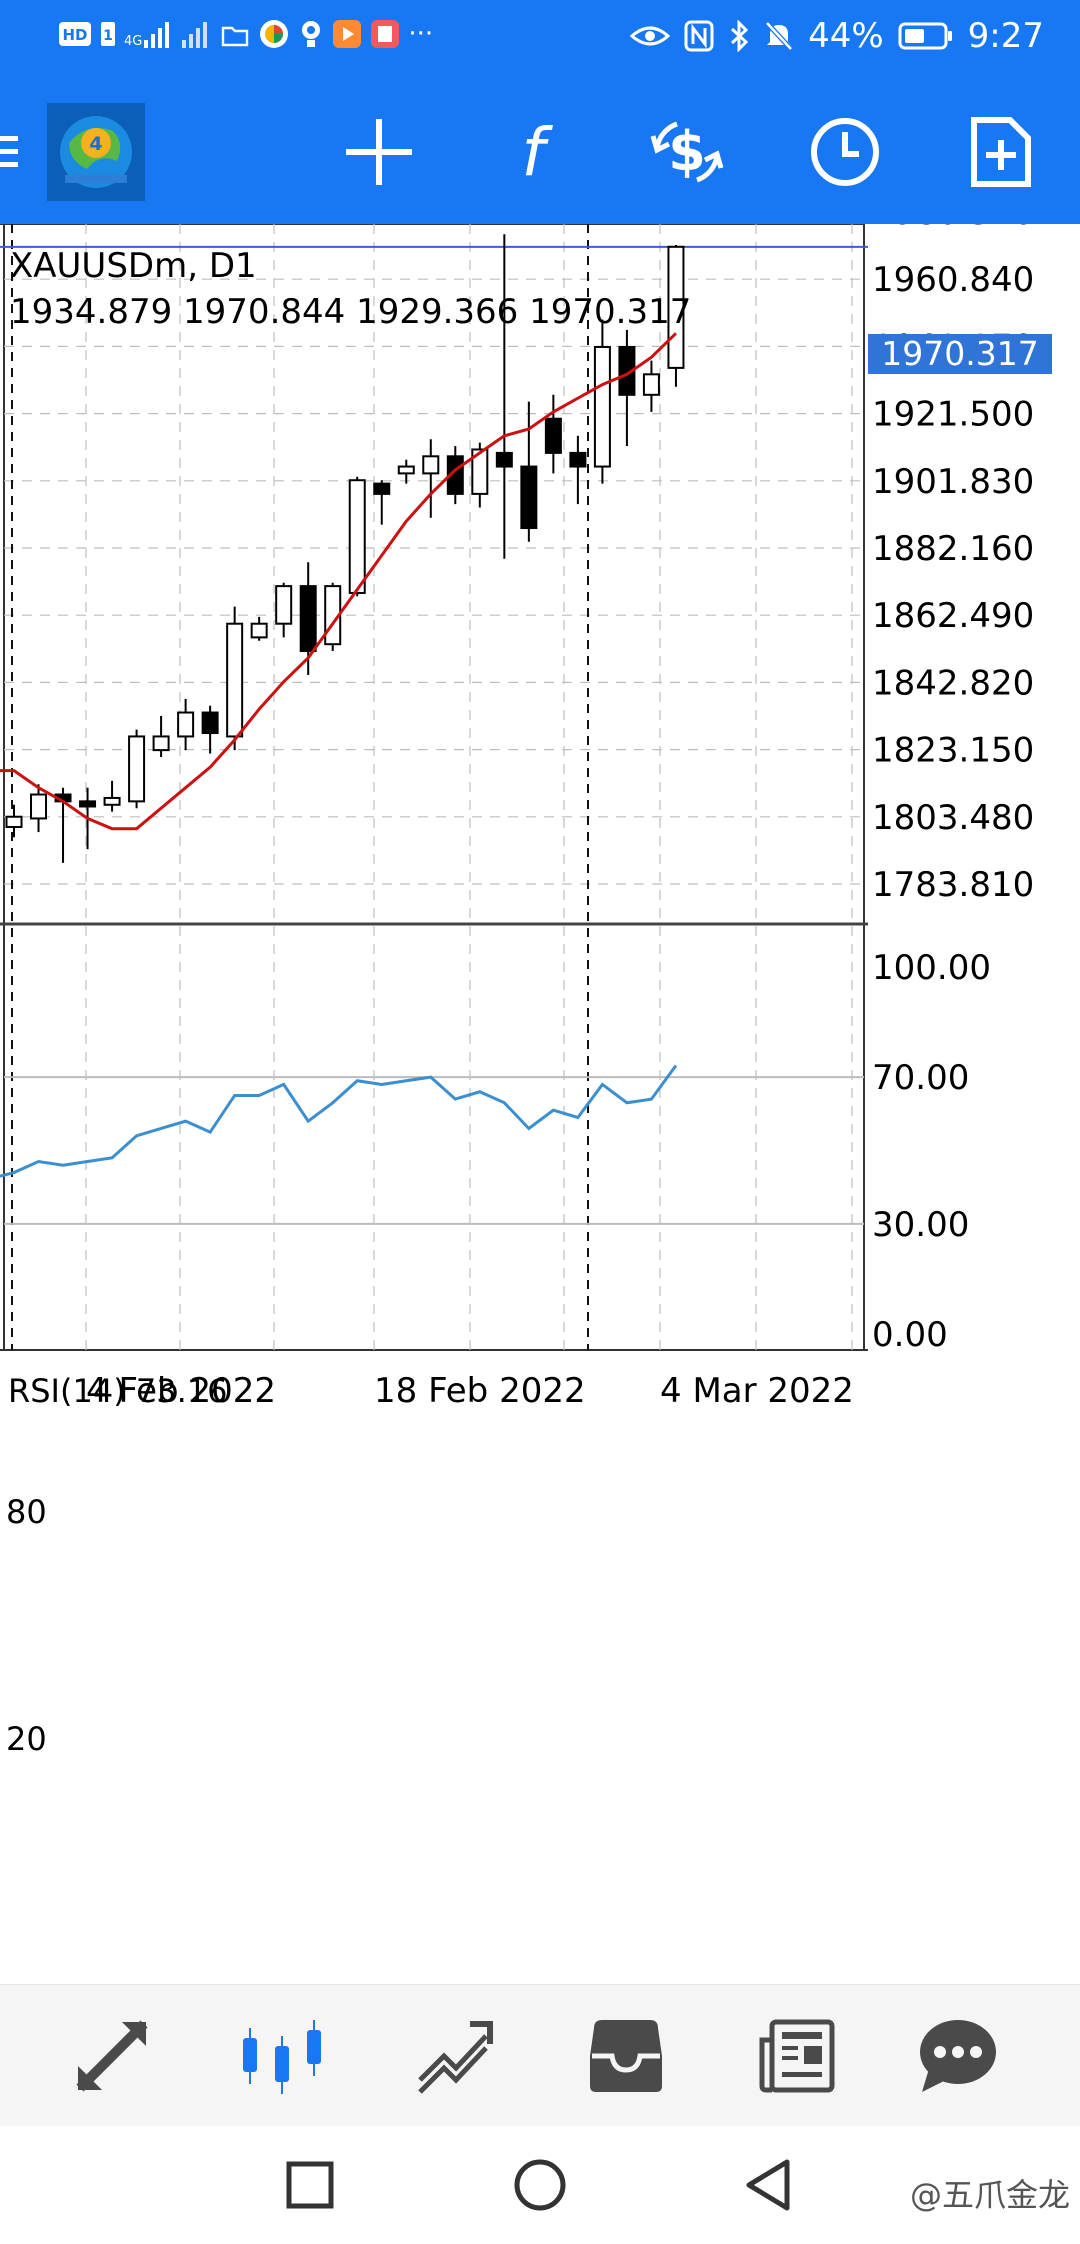 The width and height of the screenshot is (1080, 2244). I want to click on nav-news, so click(798, 2056).